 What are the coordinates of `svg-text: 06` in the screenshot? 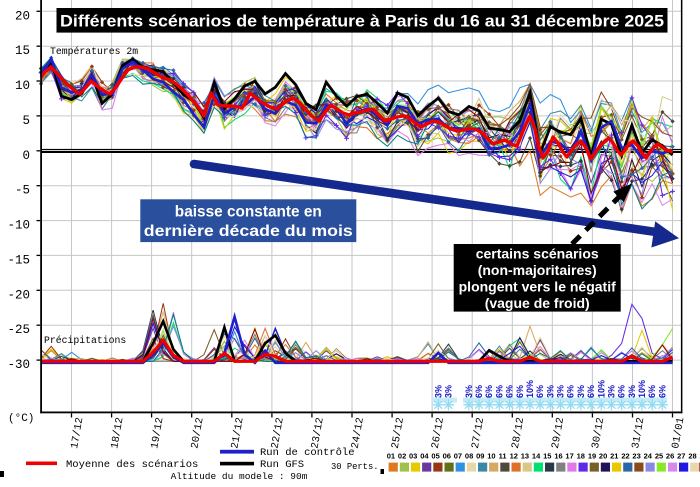 It's located at (447, 456).